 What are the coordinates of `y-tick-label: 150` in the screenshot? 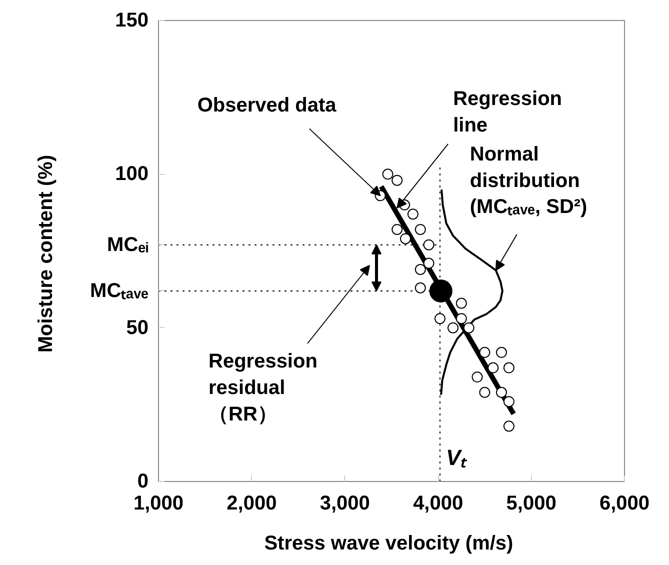 It's located at (132, 21).